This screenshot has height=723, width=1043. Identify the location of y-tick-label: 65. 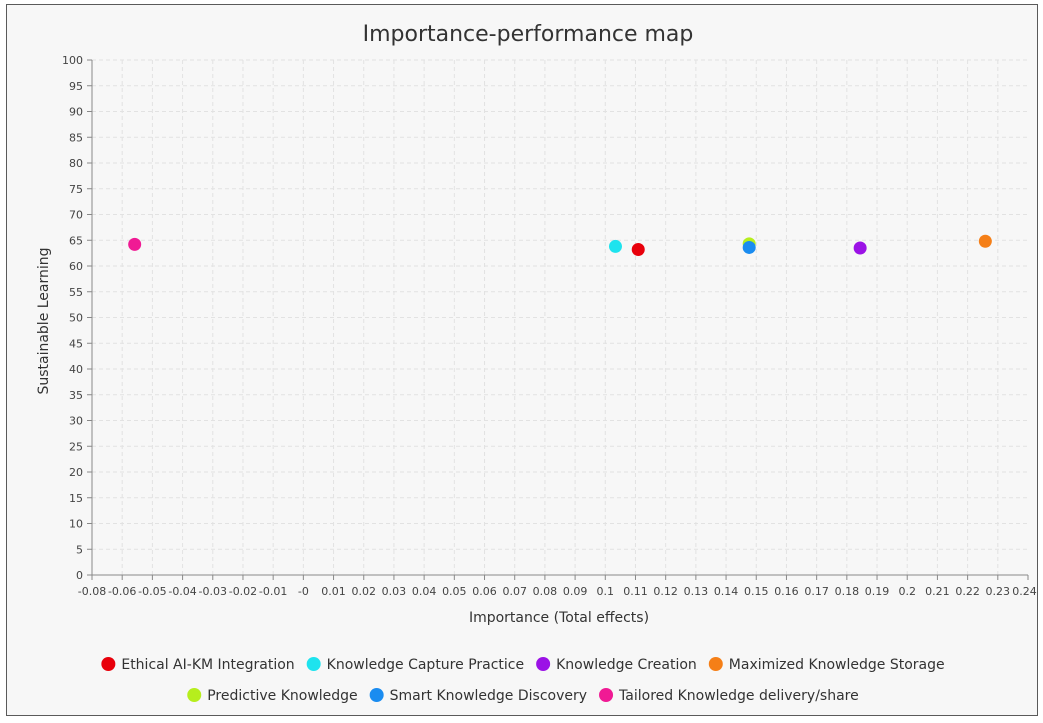
(76, 240).